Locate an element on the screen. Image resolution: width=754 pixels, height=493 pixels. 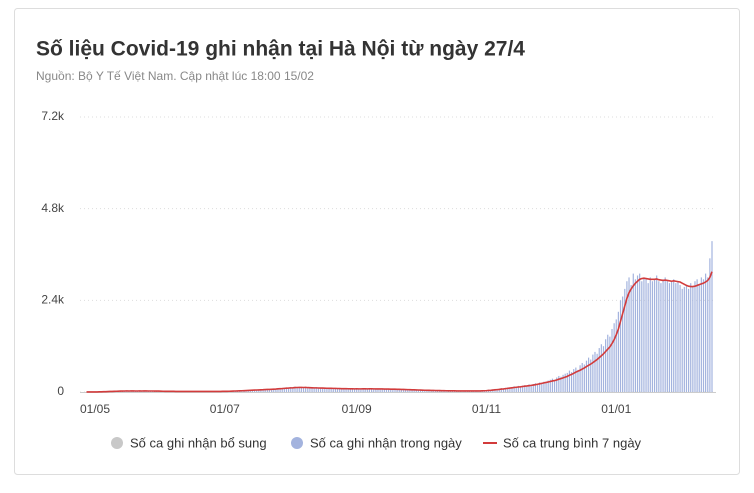
legend-label: Số ca ghi nhận trong ngày is located at coordinates (386, 442).